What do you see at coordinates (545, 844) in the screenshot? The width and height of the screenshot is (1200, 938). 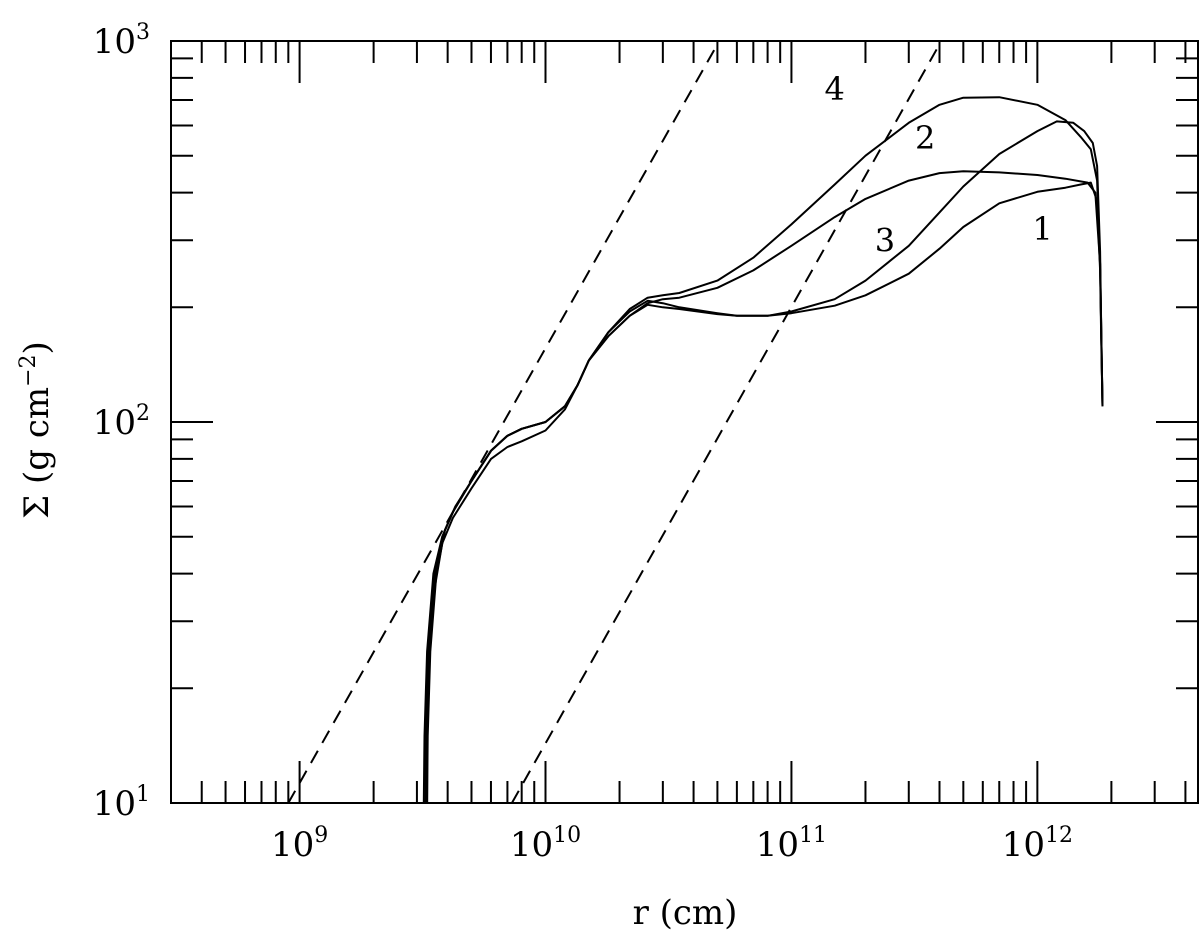 I see `x-tick-label: 1010` at bounding box center [545, 844].